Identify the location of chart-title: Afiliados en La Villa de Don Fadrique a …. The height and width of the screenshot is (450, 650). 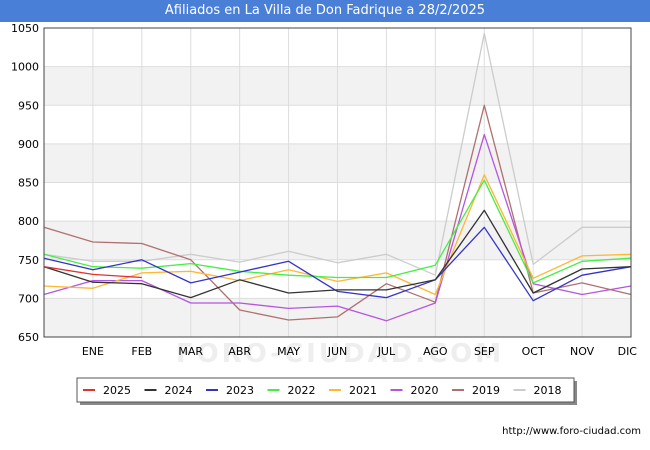
(325, 11).